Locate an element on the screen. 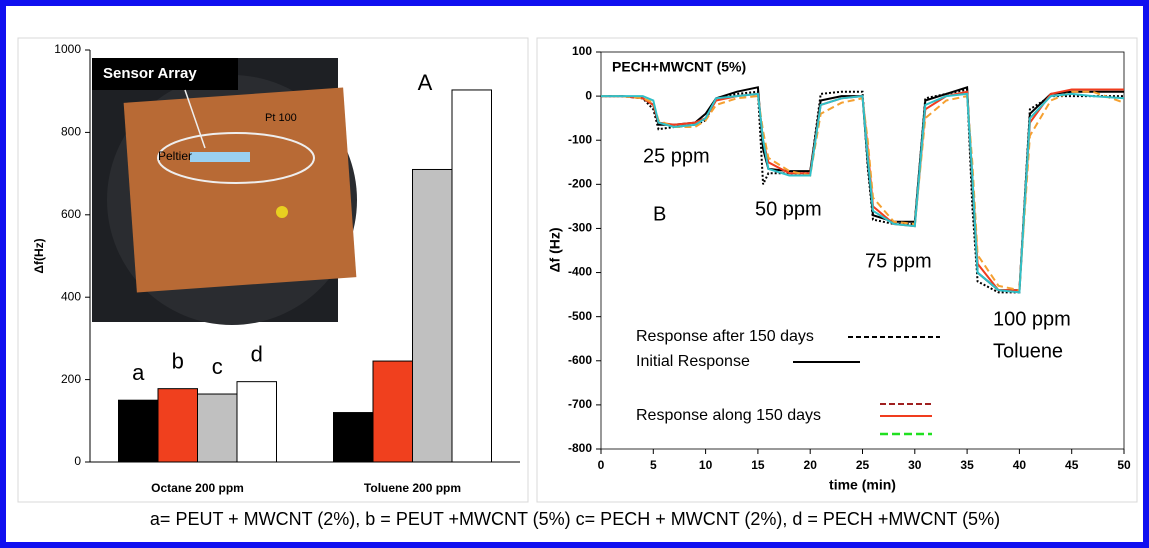 Image resolution: width=1149 pixels, height=548 pixels. y-tick-label: -200 is located at coordinates (580, 184).